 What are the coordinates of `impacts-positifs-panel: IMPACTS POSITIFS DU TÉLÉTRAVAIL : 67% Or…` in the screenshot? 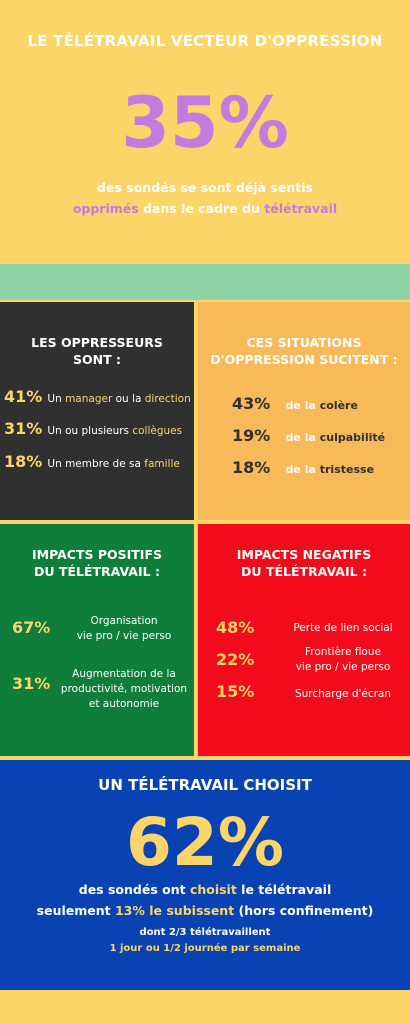 It's located at (97, 640).